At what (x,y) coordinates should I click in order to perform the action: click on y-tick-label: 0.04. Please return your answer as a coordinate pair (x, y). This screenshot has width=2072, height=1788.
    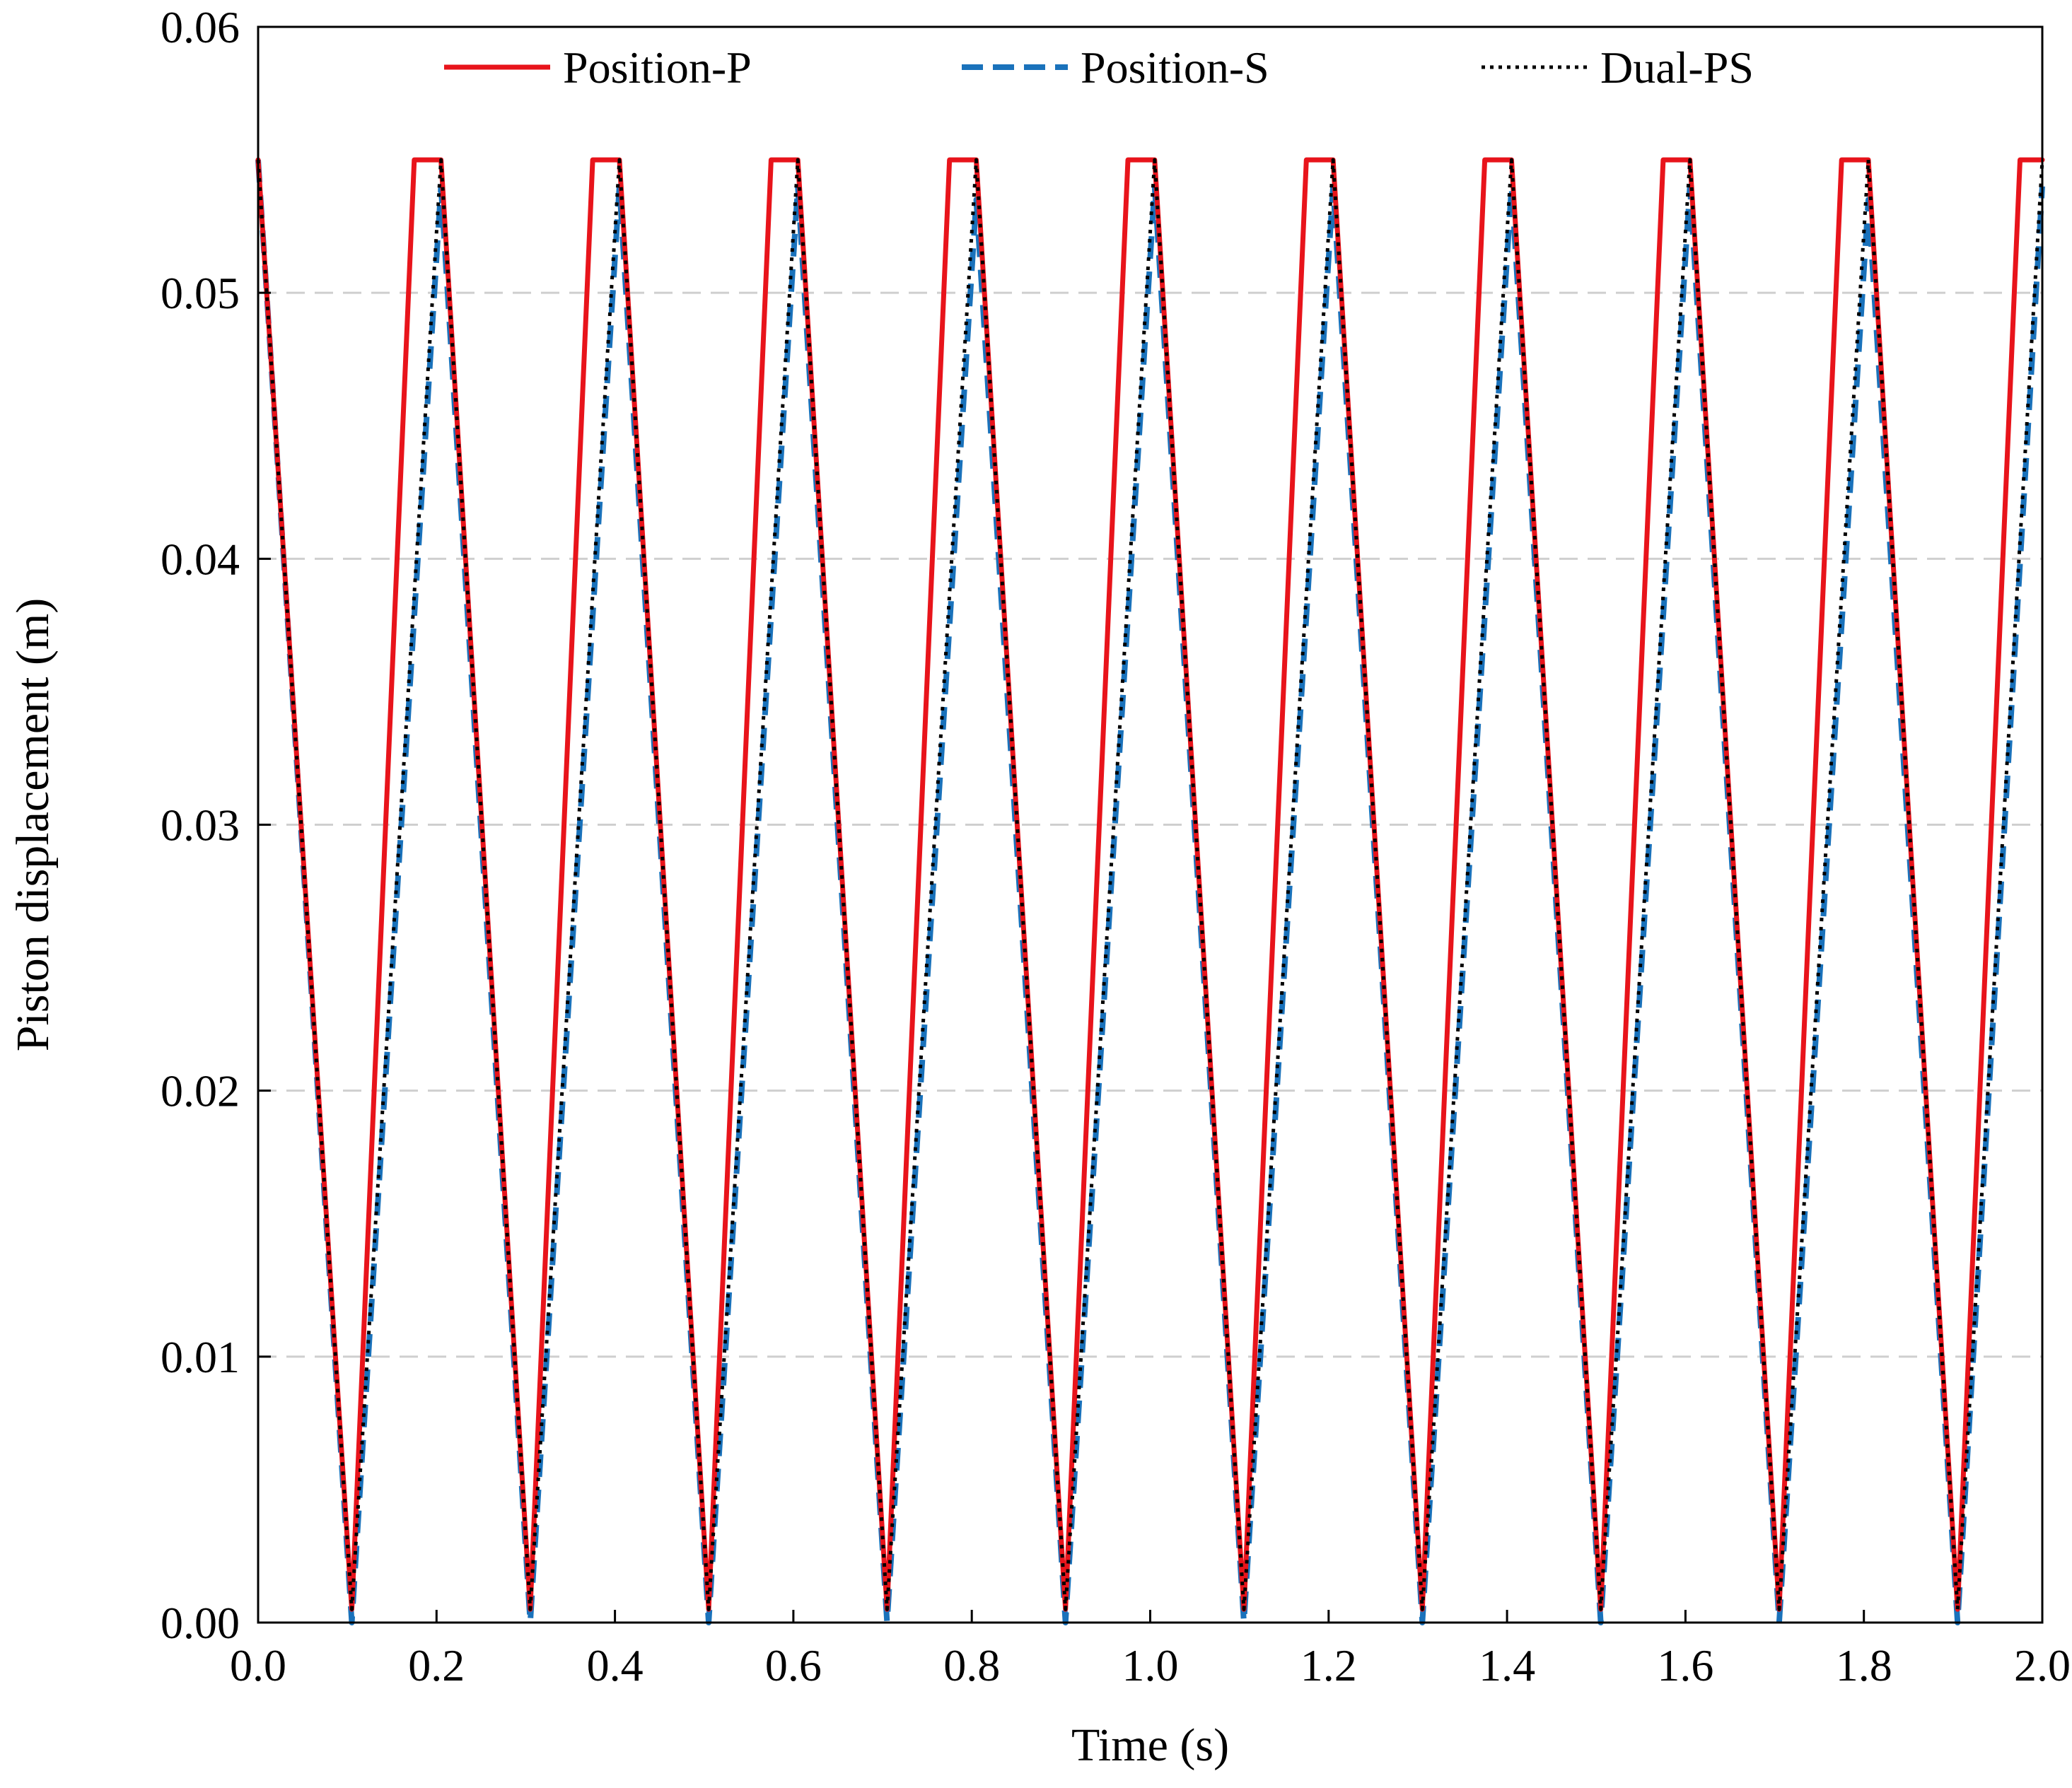
    Looking at the image, I should click on (201, 559).